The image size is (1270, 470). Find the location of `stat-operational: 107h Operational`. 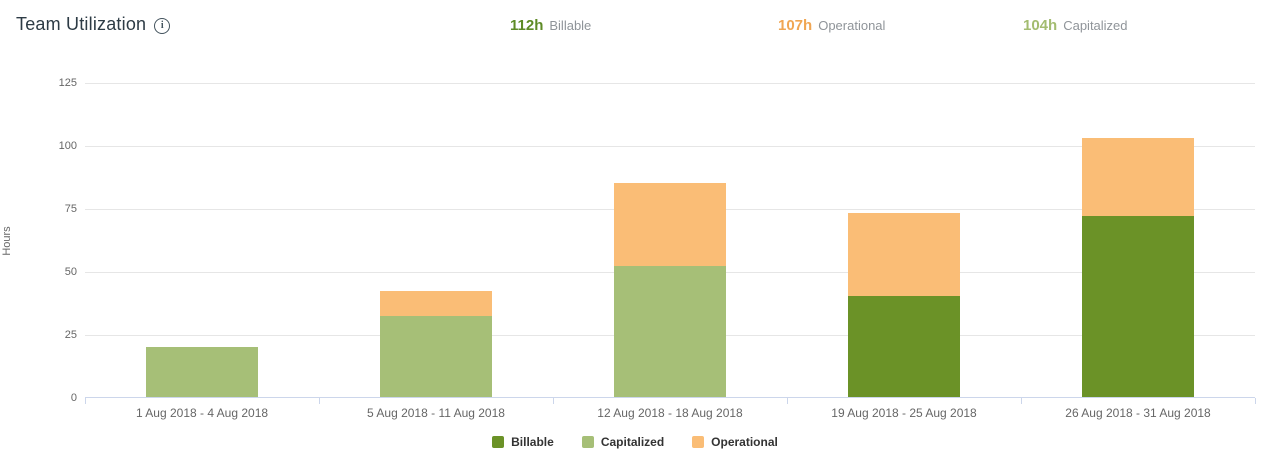

stat-operational: 107h Operational is located at coordinates (831, 25).